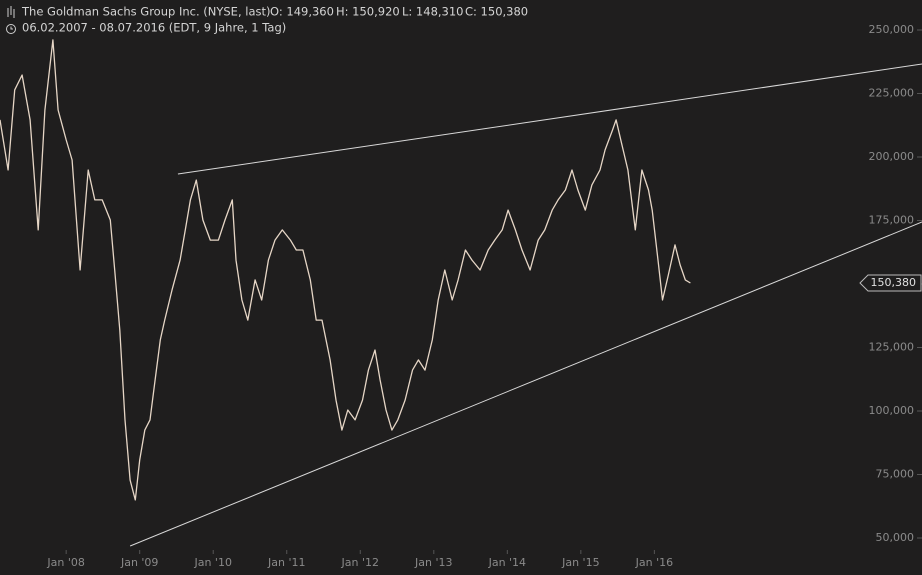 Image resolution: width=922 pixels, height=575 pixels. Describe the element at coordinates (433, 562) in the screenshot. I see `x-tick-label: Jan '13` at that location.